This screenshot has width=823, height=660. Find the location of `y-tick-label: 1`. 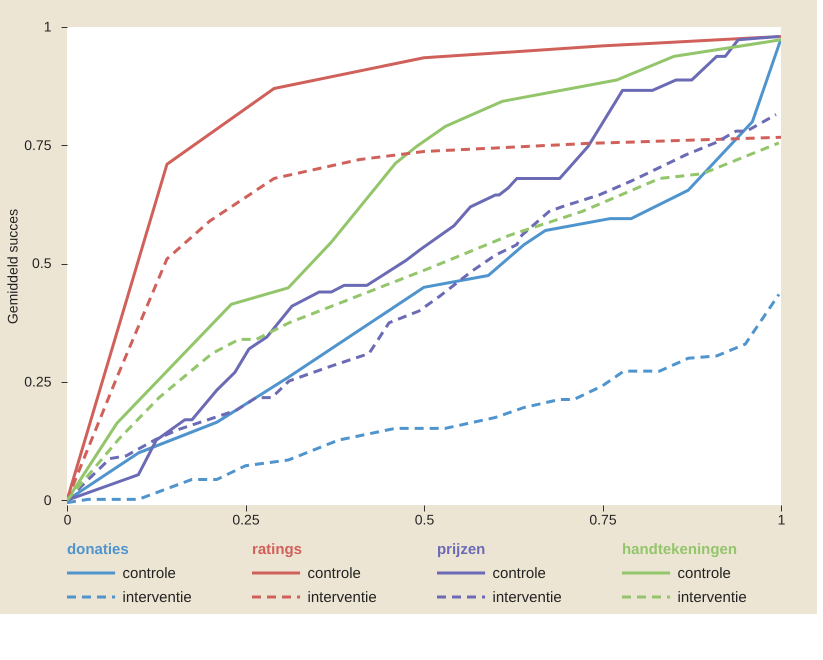

y-tick-label: 1 is located at coordinates (48, 26).